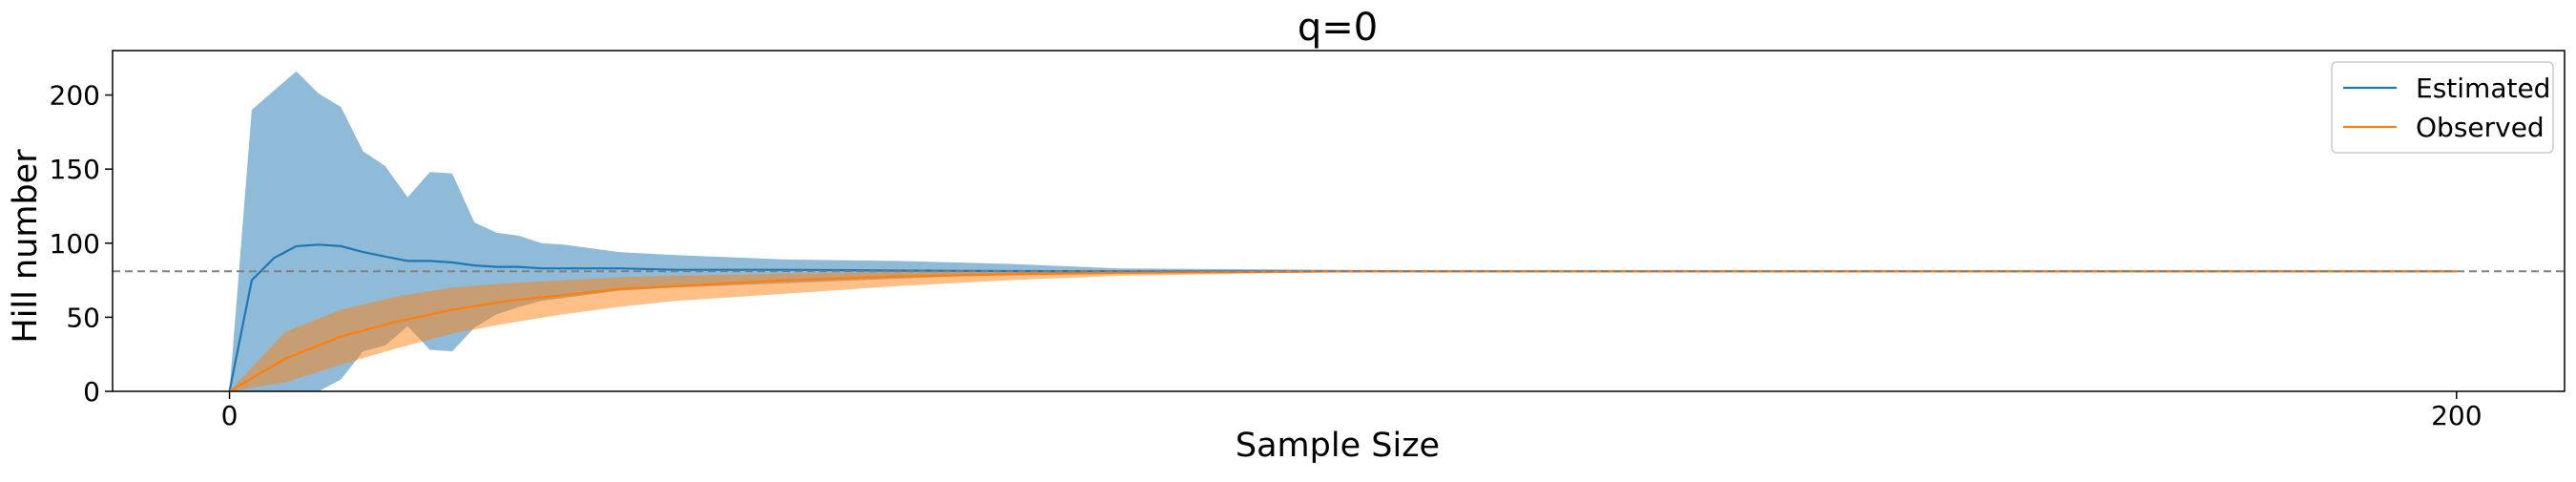  Describe the element at coordinates (230, 415) in the screenshot. I see `x-tick-label-0: 0` at that location.